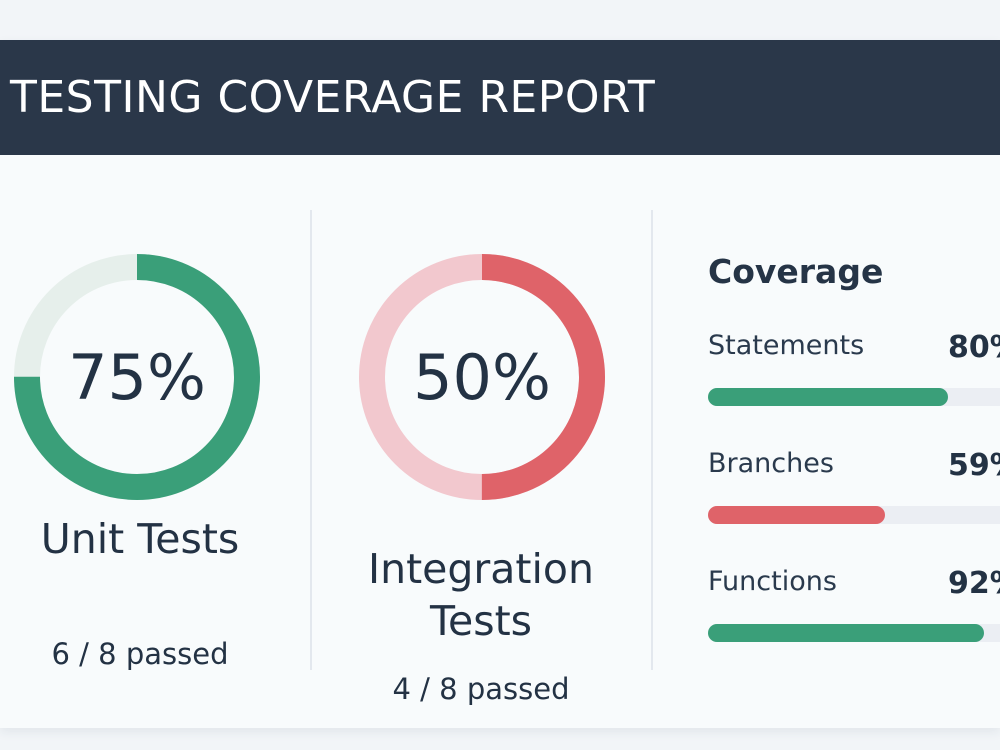 The image size is (1000, 750). Describe the element at coordinates (481, 621) in the screenshot. I see `integration-tests-title-line2: Tests` at that location.